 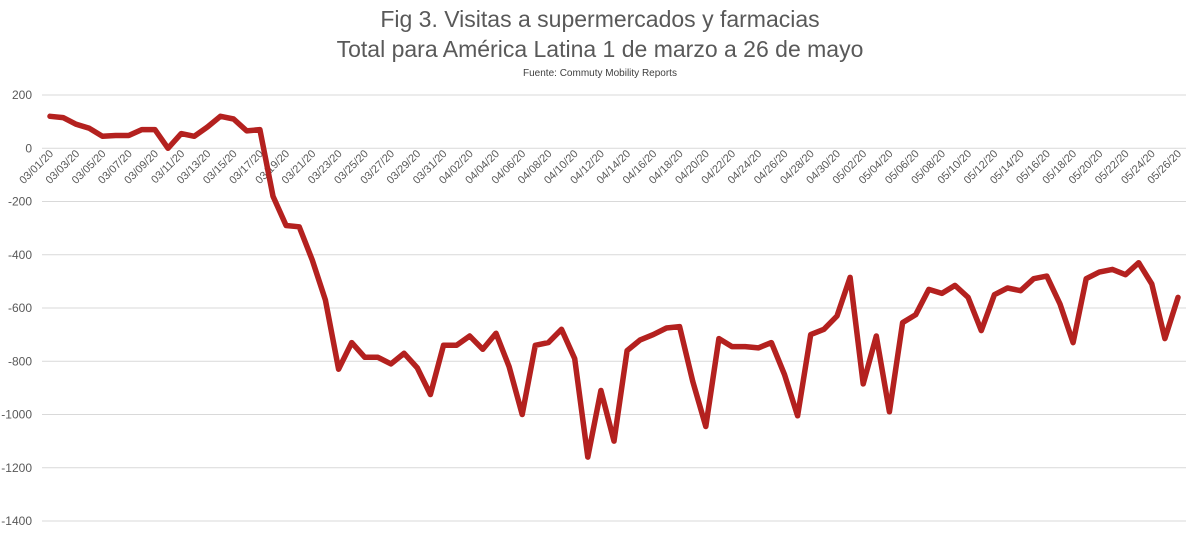 I want to click on y-tick-label: 0, so click(x=28, y=148).